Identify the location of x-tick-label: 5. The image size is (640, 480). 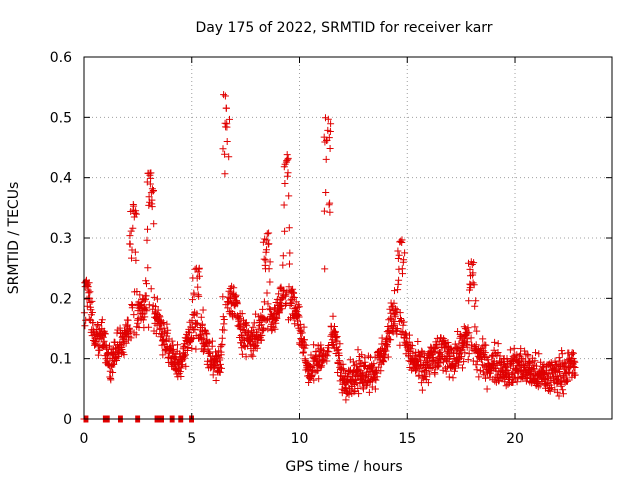
(191, 439).